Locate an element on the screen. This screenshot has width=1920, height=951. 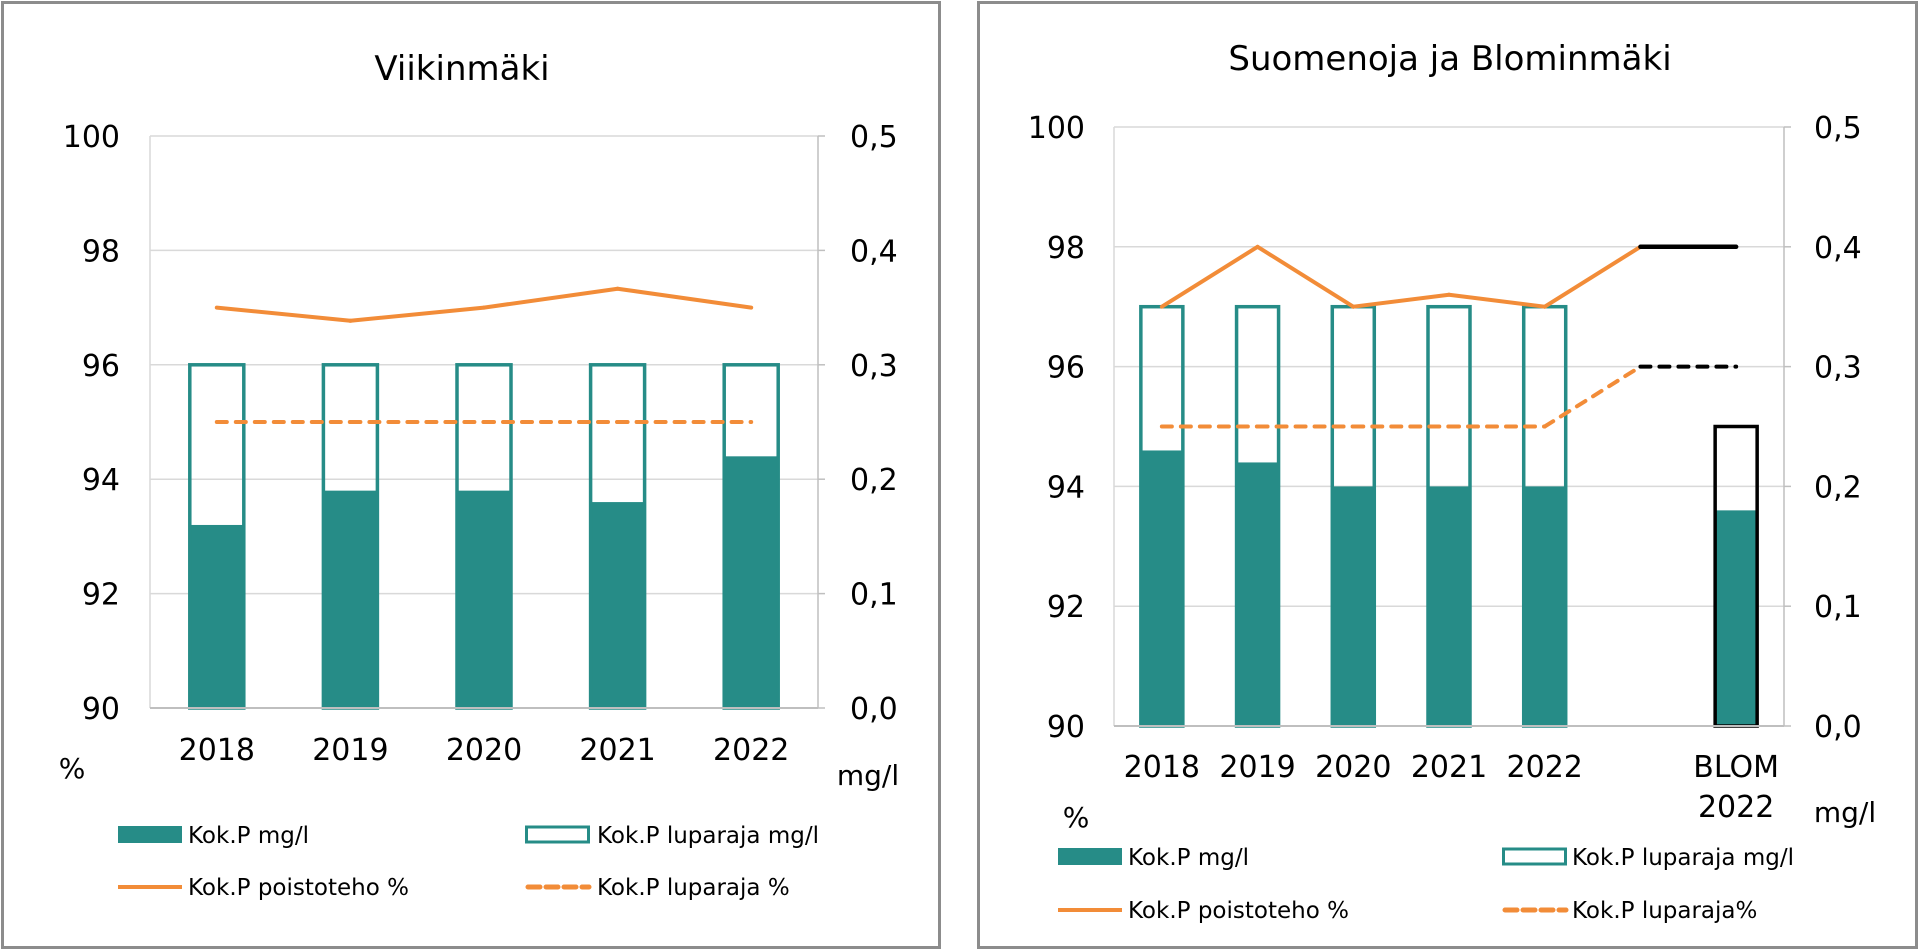
chart-title: Suomenoja ja Blominmäki is located at coordinates (1449, 59).